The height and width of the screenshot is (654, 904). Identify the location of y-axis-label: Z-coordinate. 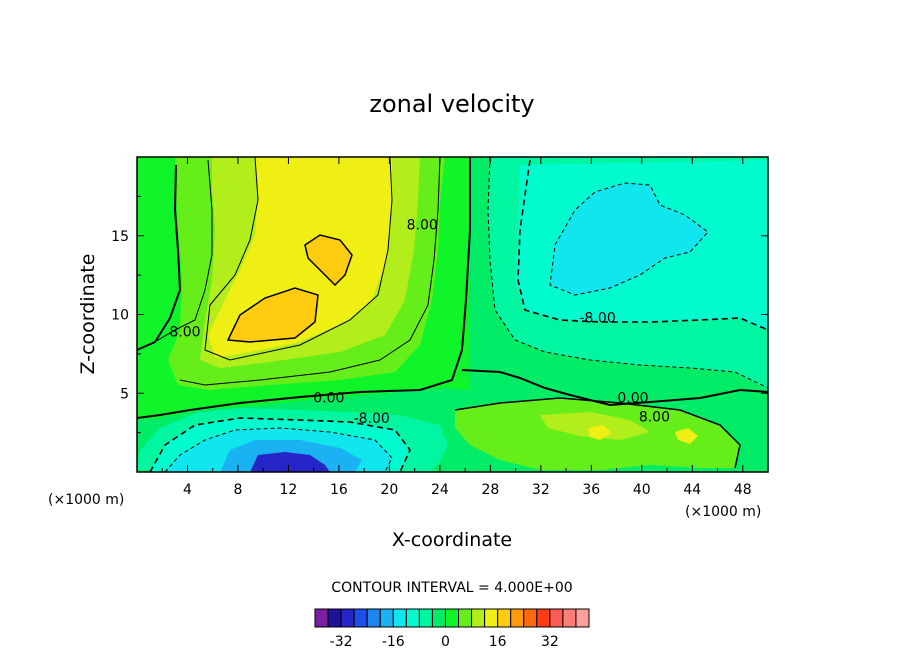
(88, 314).